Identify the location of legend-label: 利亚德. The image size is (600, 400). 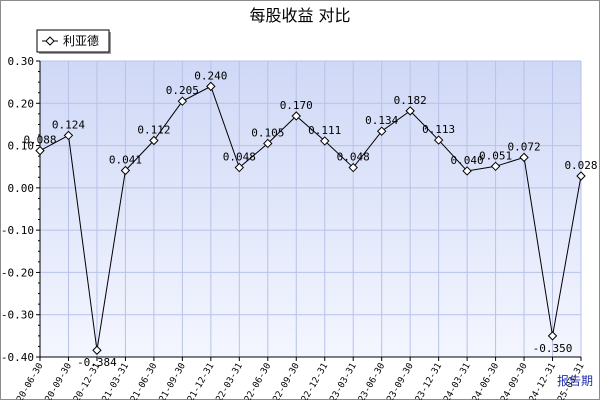
(81, 40).